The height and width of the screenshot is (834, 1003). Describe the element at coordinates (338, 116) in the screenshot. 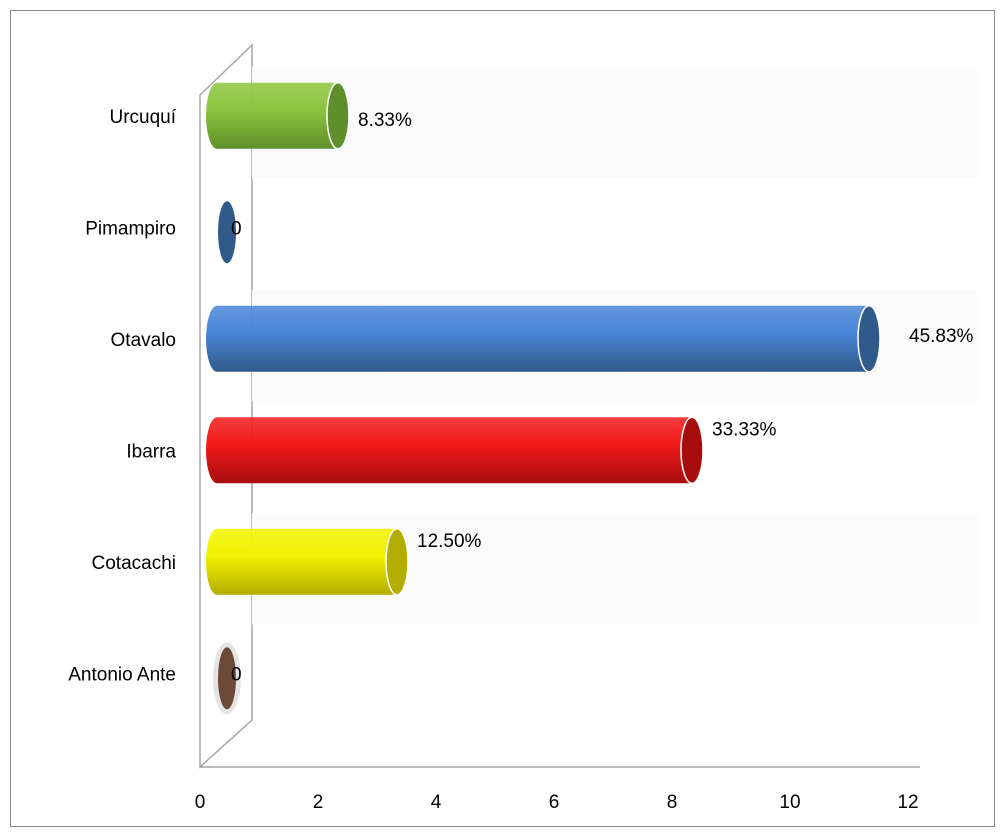

I see `bar-urcuqui-cap` at that location.